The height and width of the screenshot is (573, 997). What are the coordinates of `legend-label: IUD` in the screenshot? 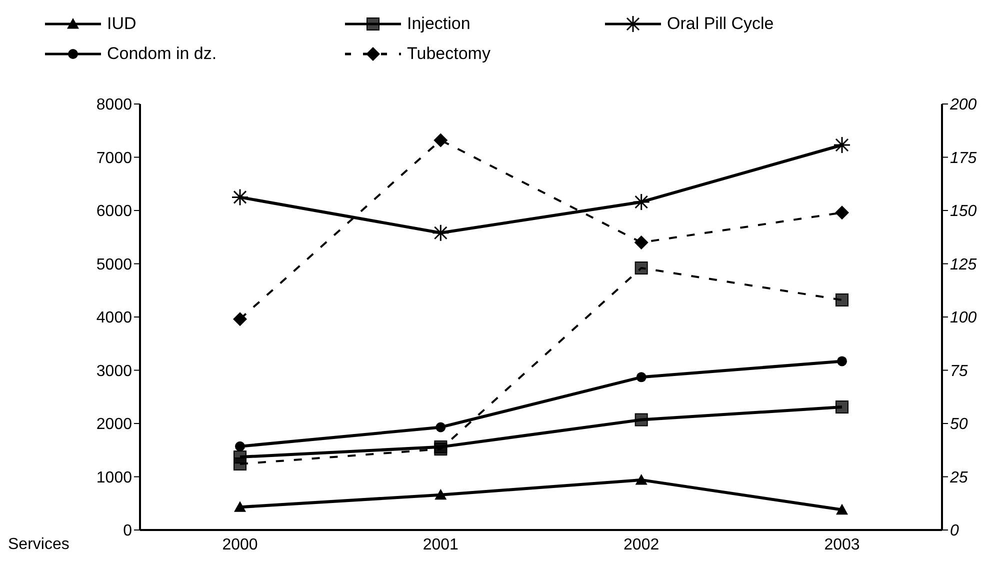 It's located at (121, 24).